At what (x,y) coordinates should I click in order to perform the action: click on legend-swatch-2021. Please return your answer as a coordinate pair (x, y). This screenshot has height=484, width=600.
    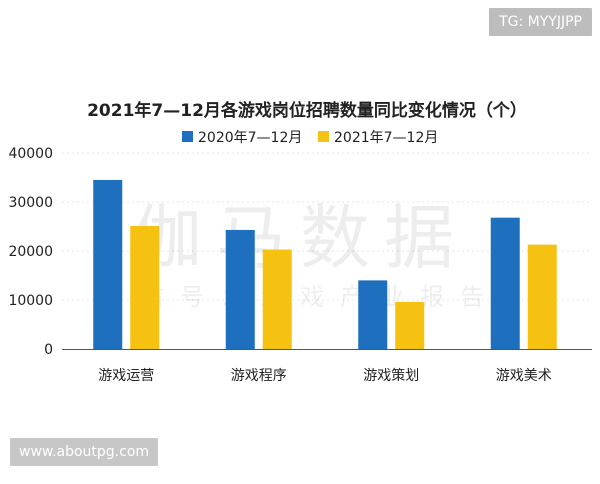
    Looking at the image, I should click on (323, 136).